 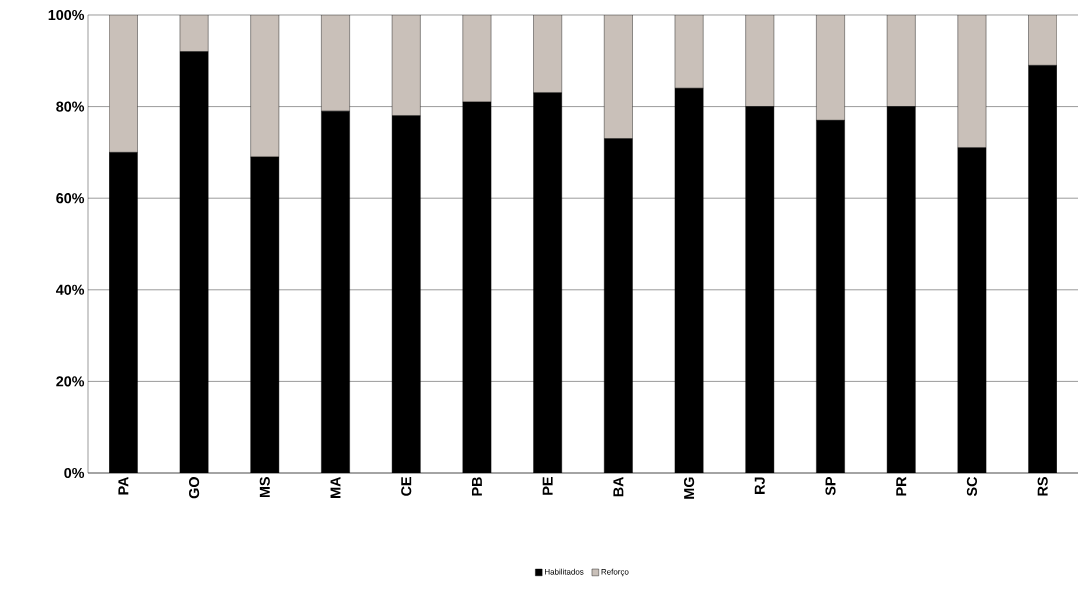 What do you see at coordinates (74, 473) in the screenshot?
I see `y-tick-label: 0%` at bounding box center [74, 473].